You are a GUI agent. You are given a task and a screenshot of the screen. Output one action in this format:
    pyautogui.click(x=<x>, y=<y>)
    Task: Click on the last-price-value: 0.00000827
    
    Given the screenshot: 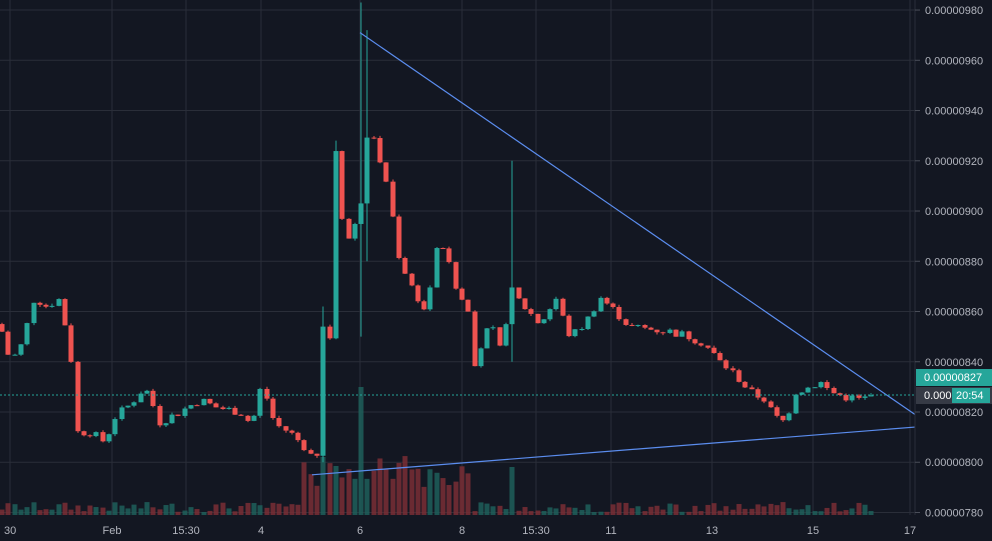 What is the action you would take?
    pyautogui.click(x=953, y=378)
    